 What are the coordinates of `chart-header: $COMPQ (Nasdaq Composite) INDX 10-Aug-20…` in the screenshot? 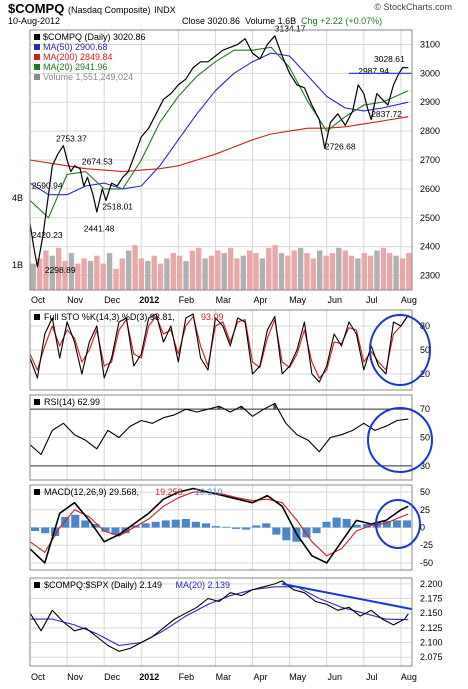 It's located at (234, 14).